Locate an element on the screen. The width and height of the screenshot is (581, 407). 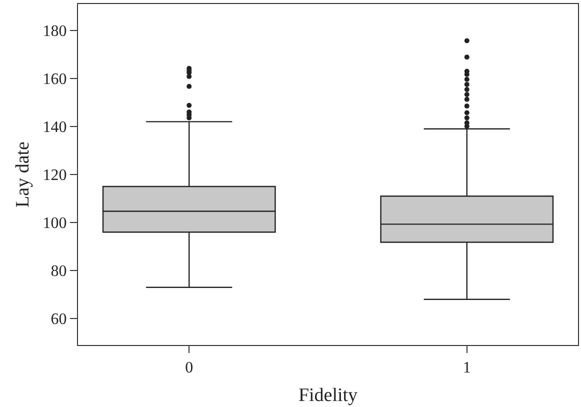
x-tick-label: 1 is located at coordinates (466, 367).